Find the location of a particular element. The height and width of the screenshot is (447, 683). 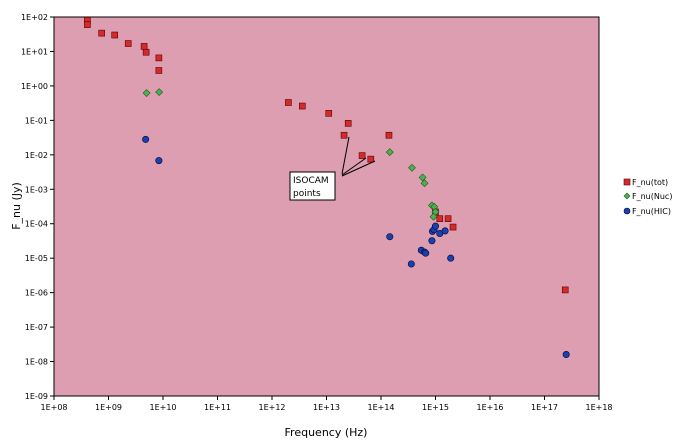

y-tick-label: 1E-08 is located at coordinates (36, 362).